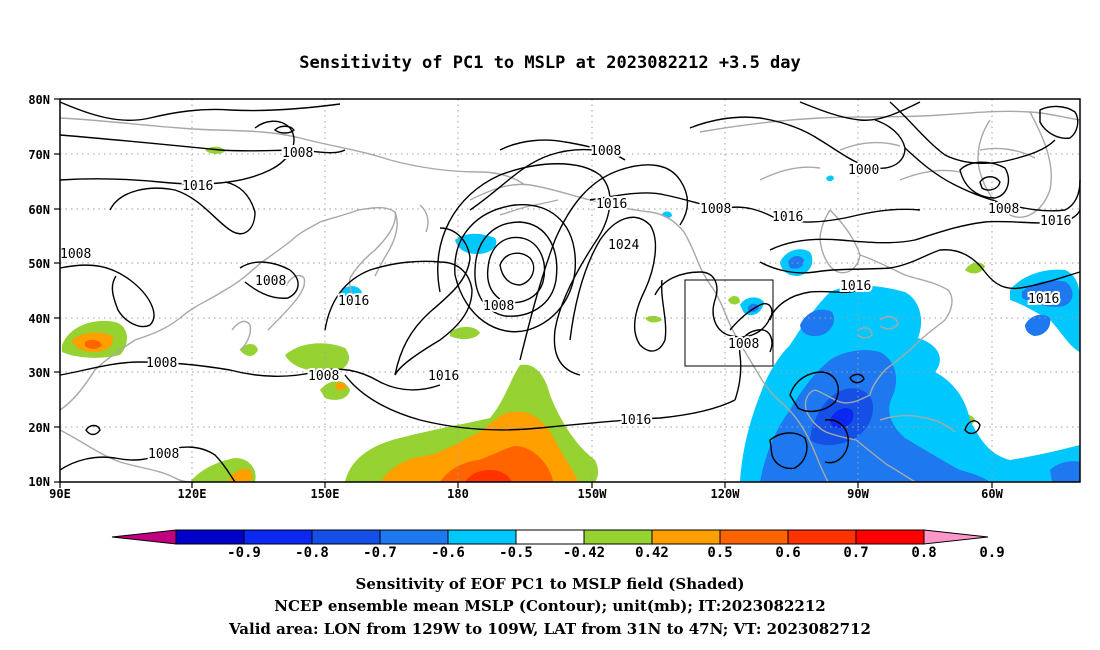  What do you see at coordinates (39, 155) in the screenshot?
I see `lat-label: 70N` at bounding box center [39, 155].